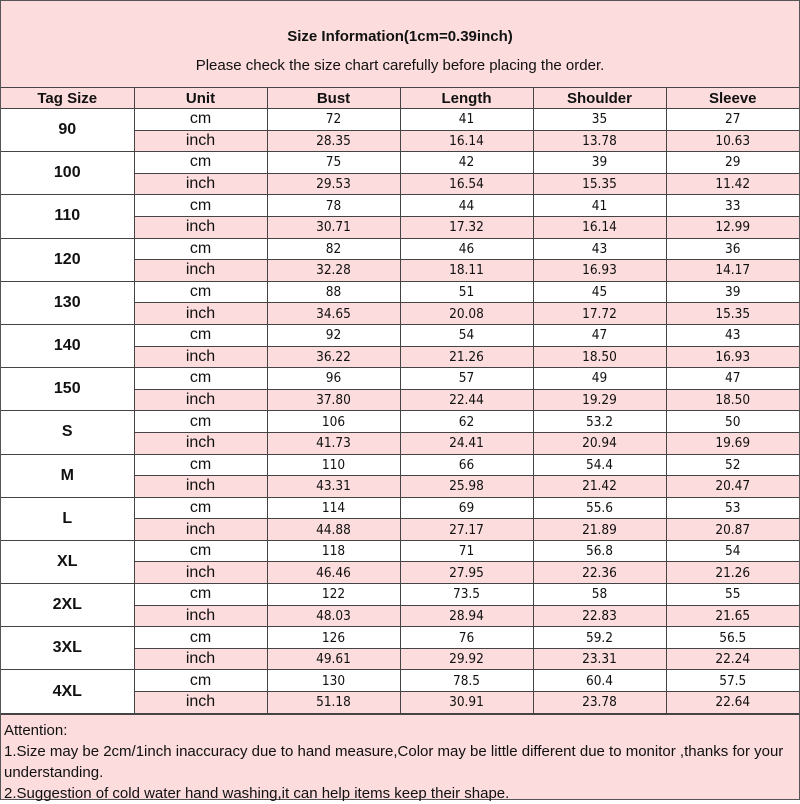 Image resolution: width=800 pixels, height=804 pixels. I want to click on sleeve-cell: 57.5, so click(732, 681).